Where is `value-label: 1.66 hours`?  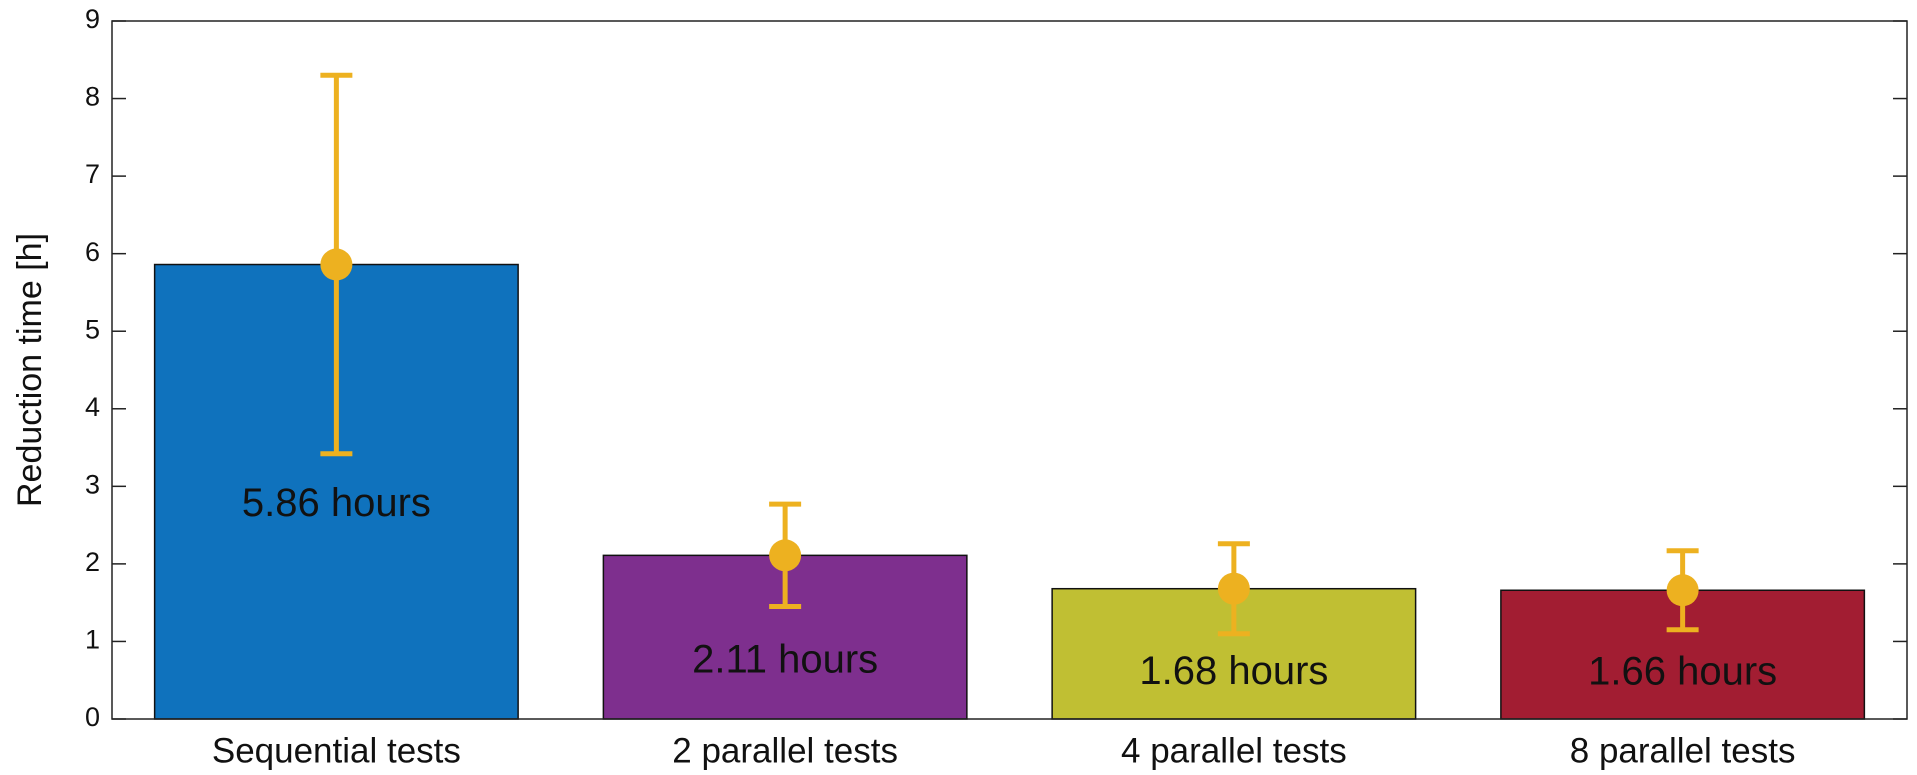 value-label: 1.66 hours is located at coordinates (1682, 672).